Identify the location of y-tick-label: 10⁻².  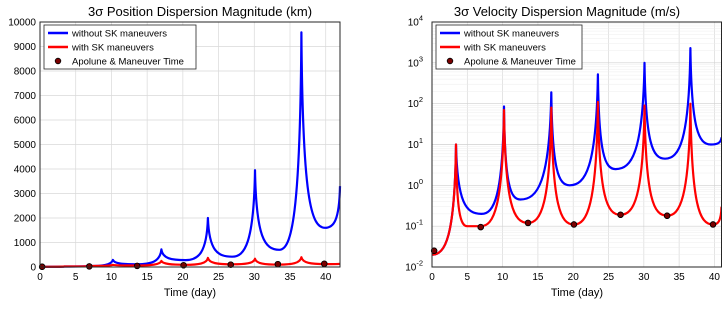
(414, 266).